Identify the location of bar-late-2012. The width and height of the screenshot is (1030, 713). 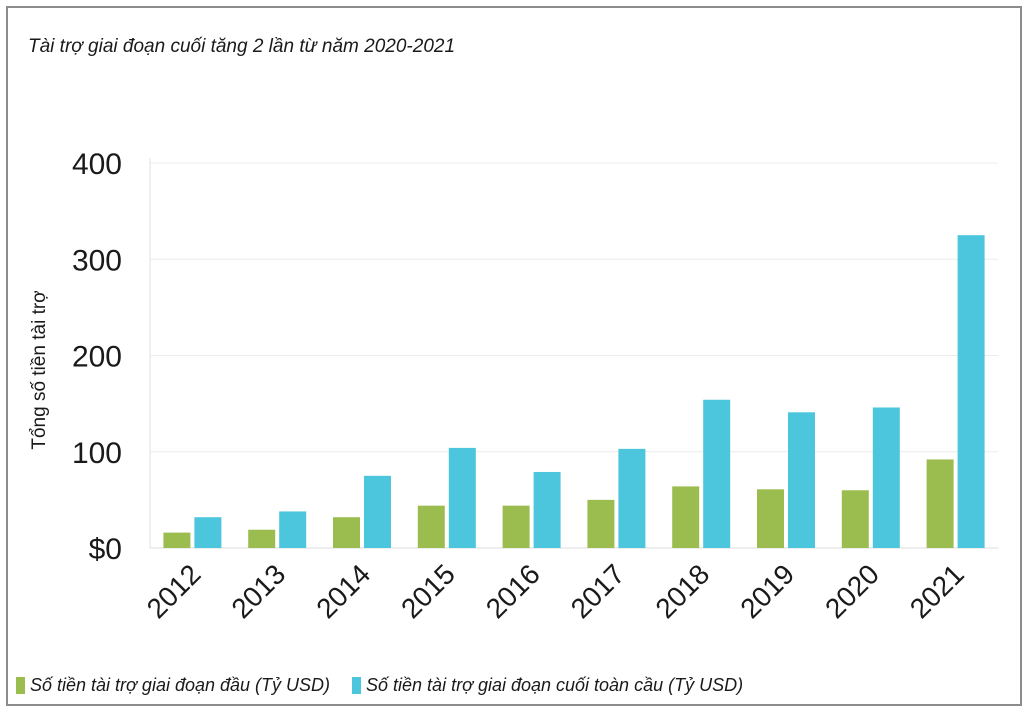
(208, 532).